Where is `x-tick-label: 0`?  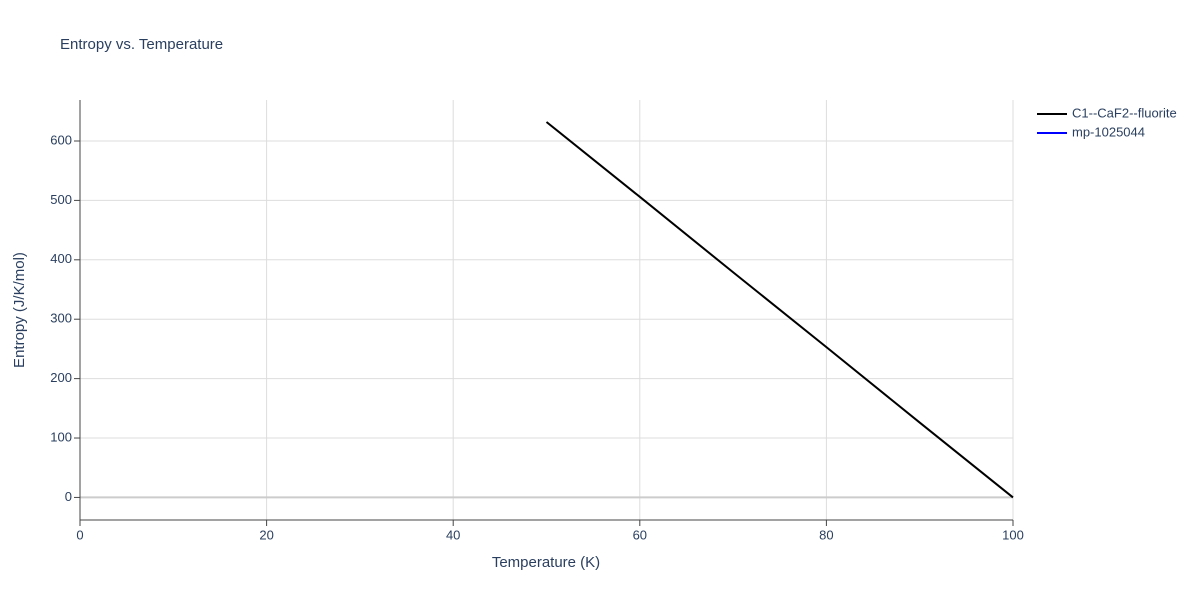 x-tick-label: 0 is located at coordinates (79, 534).